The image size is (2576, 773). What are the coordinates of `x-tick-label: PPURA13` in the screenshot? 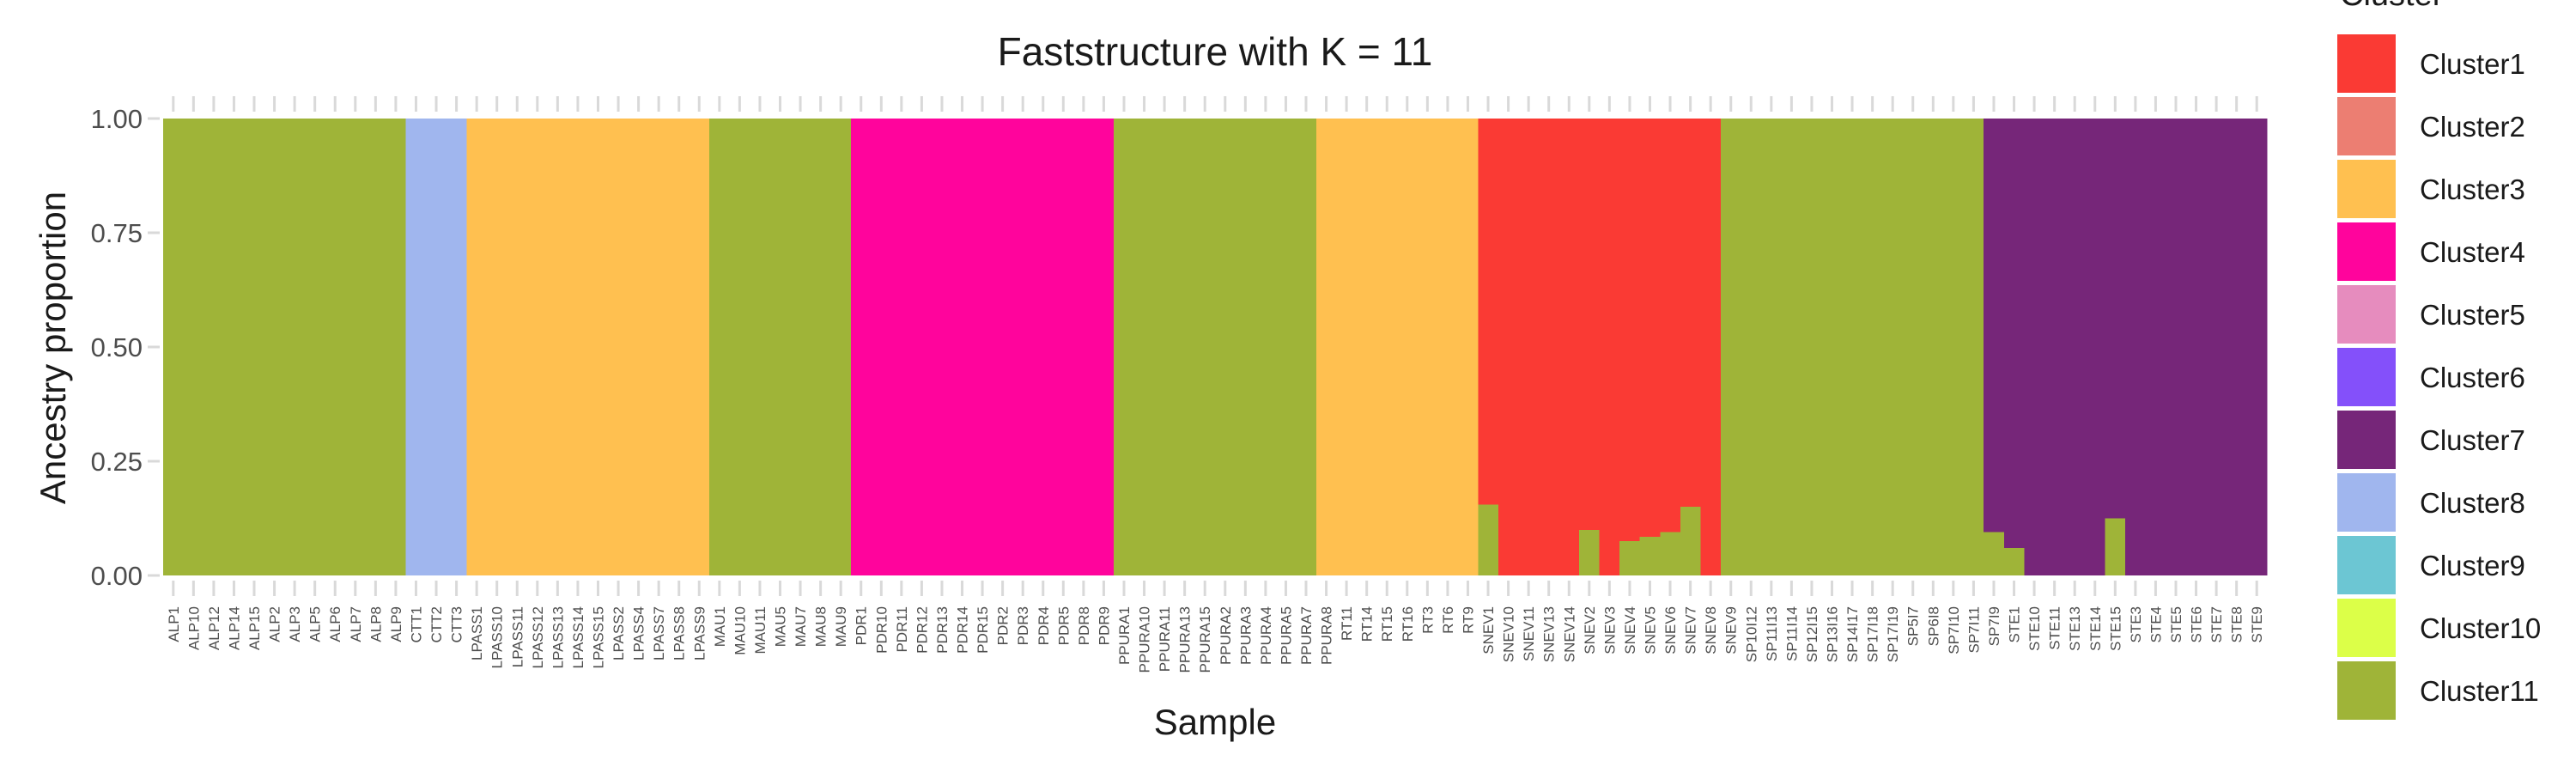 It's located at (1185, 639).